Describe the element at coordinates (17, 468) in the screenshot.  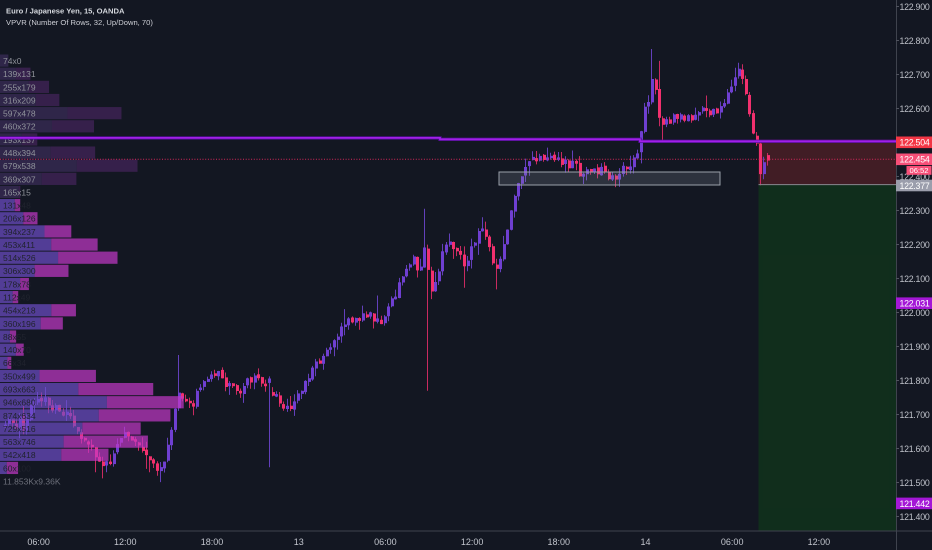
I see `svg-text: 60x100` at that location.